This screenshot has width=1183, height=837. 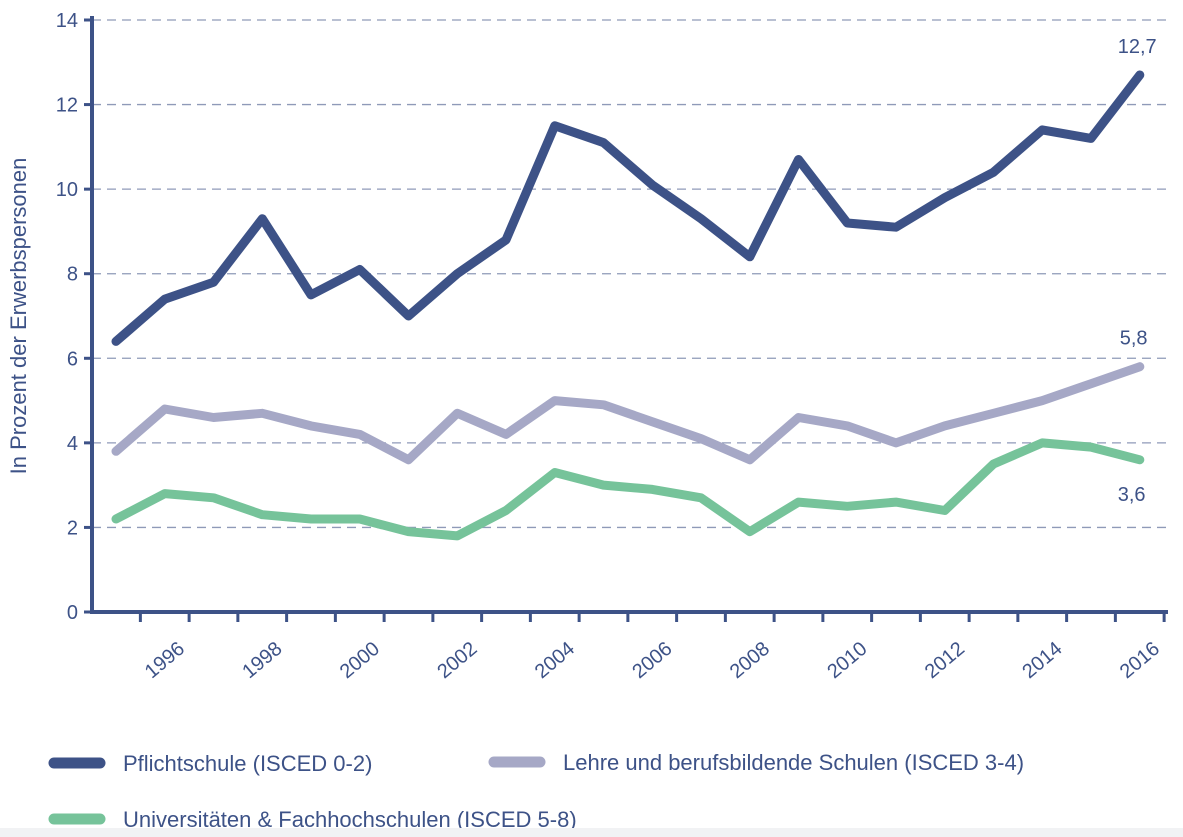 What do you see at coordinates (72, 528) in the screenshot?
I see `y-tick-label-2: 2` at bounding box center [72, 528].